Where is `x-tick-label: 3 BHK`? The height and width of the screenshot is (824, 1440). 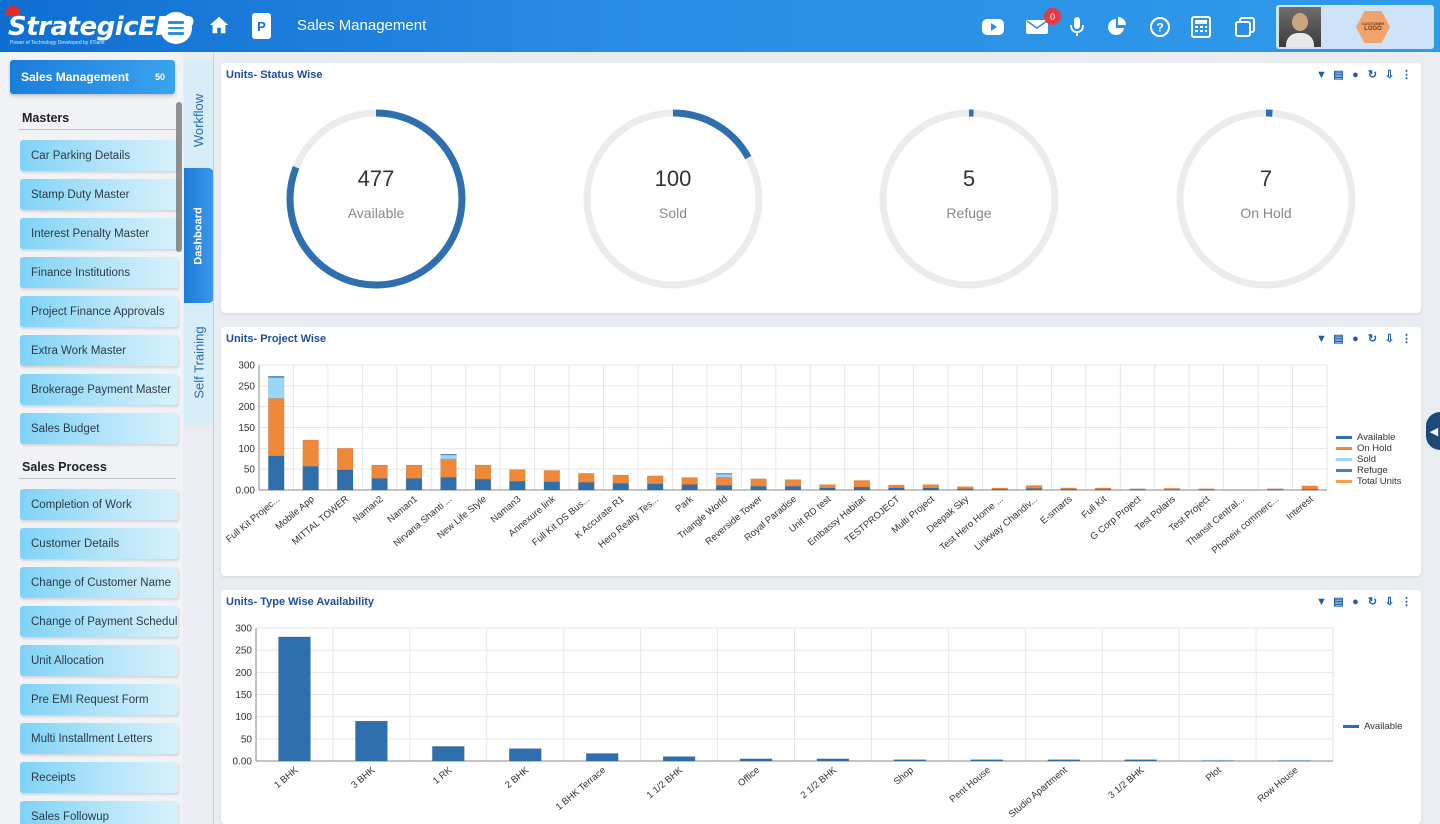 x-tick-label: 3 BHK is located at coordinates (363, 777).